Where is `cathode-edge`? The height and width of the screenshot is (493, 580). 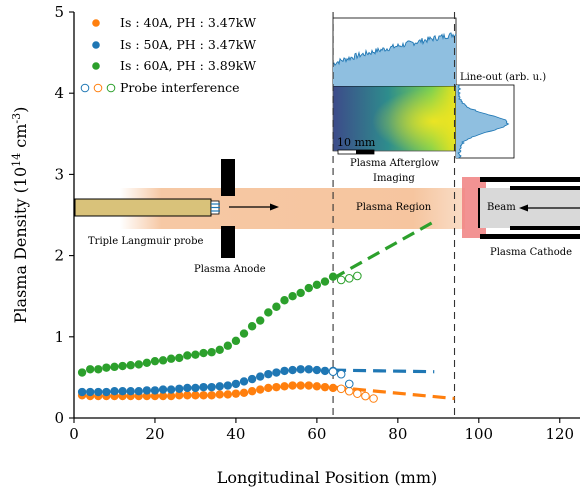 cathode-edge is located at coordinates (479, 208).